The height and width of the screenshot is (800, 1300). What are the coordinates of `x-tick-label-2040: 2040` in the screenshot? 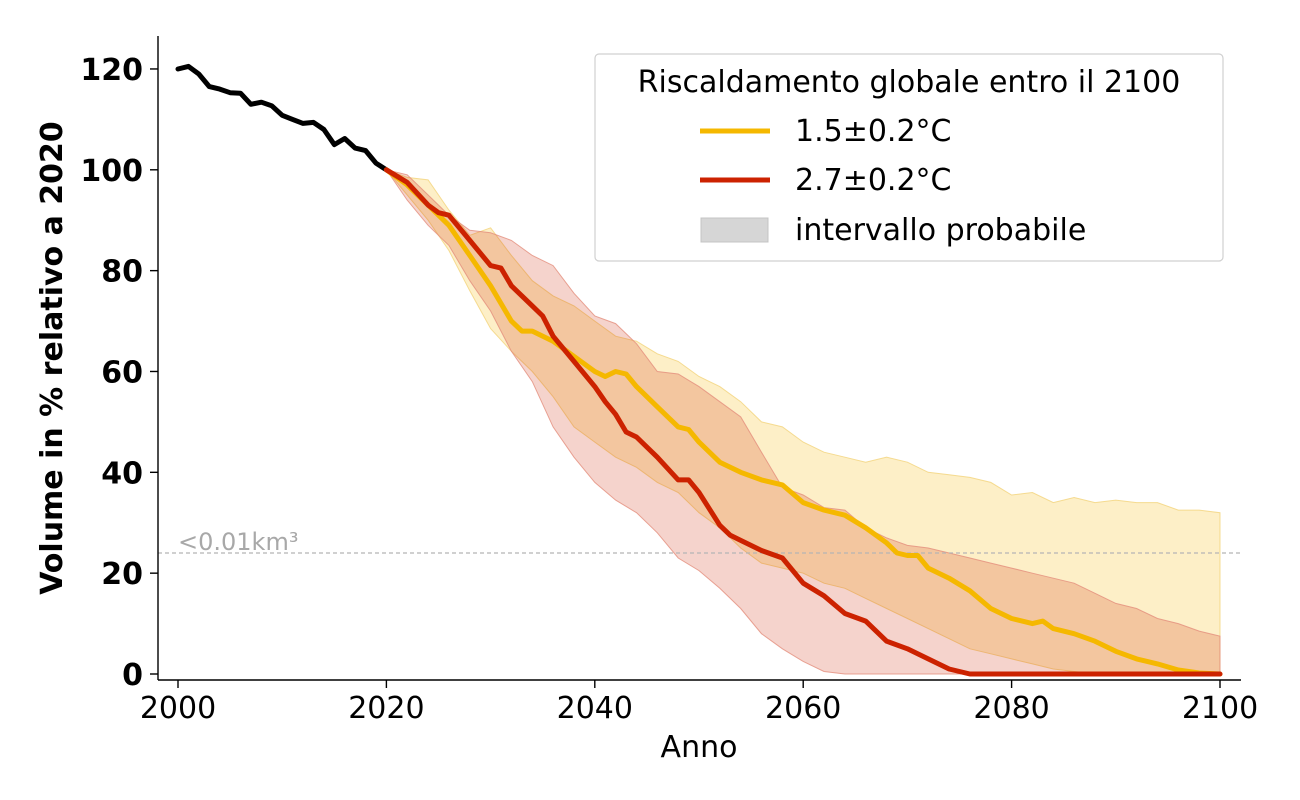 It's located at (595, 708).